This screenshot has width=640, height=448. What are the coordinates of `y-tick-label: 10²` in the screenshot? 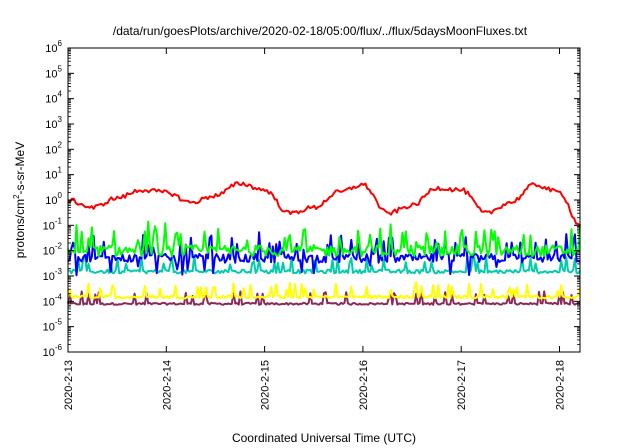 It's located at (53, 148).